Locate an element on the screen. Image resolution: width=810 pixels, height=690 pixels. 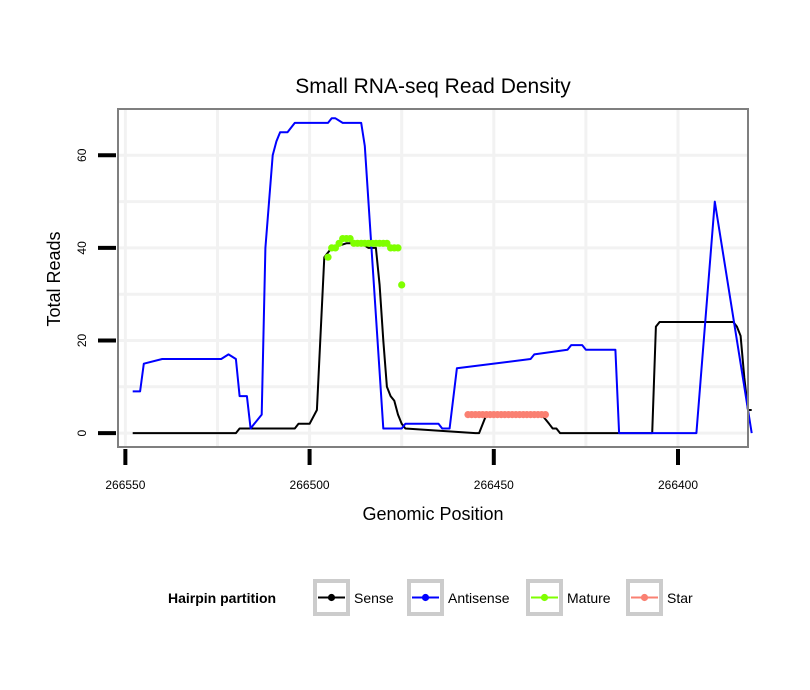
legend-item-star: Star is located at coordinates (659, 597).